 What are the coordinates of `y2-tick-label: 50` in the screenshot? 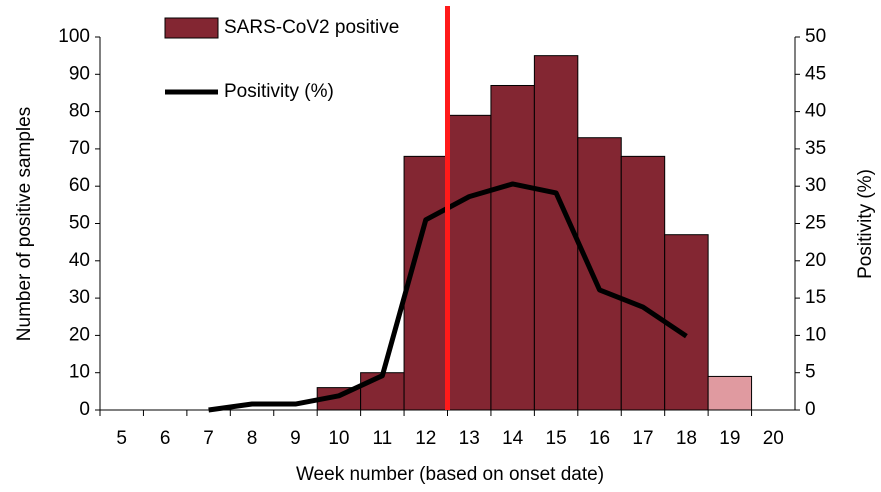 It's located at (815, 36).